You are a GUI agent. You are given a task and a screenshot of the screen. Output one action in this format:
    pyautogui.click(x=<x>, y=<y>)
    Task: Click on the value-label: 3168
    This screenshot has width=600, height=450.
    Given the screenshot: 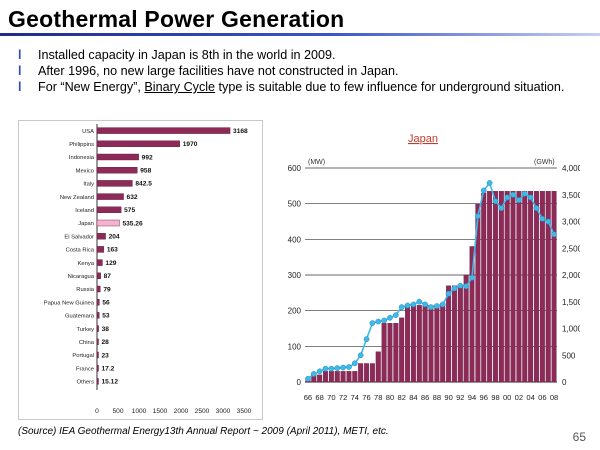 What is the action you would take?
    pyautogui.click(x=240, y=131)
    